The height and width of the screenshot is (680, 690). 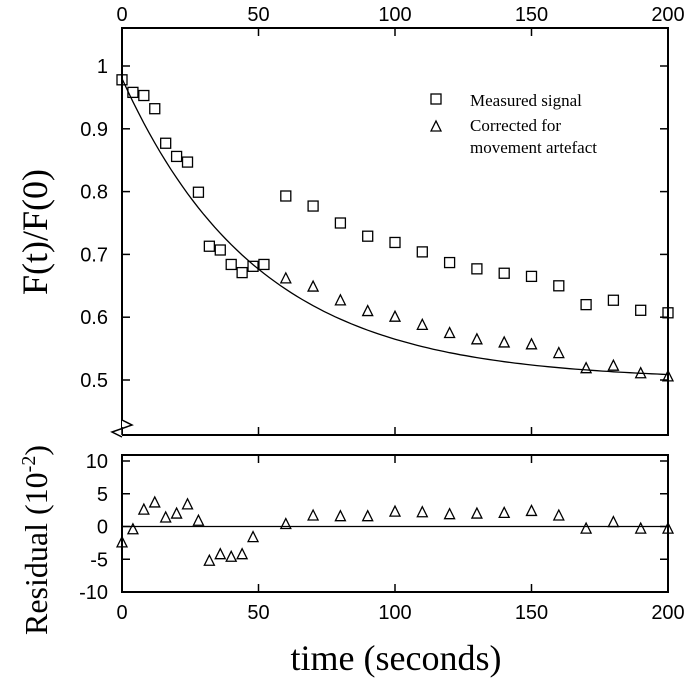 I want to click on x-axis-title: time (seconds), so click(x=396, y=658).